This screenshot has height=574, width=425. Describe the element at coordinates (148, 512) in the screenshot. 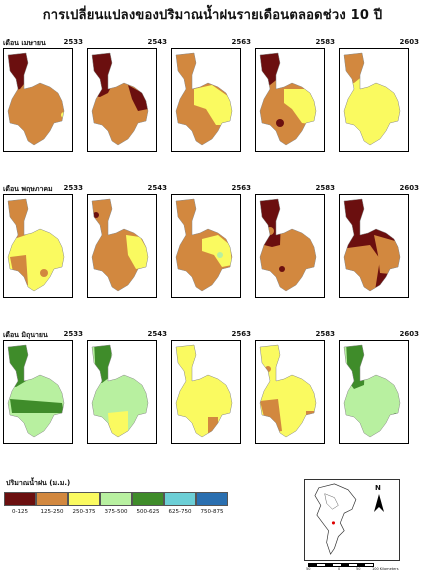

I see `legend-label: 500-625` at that location.